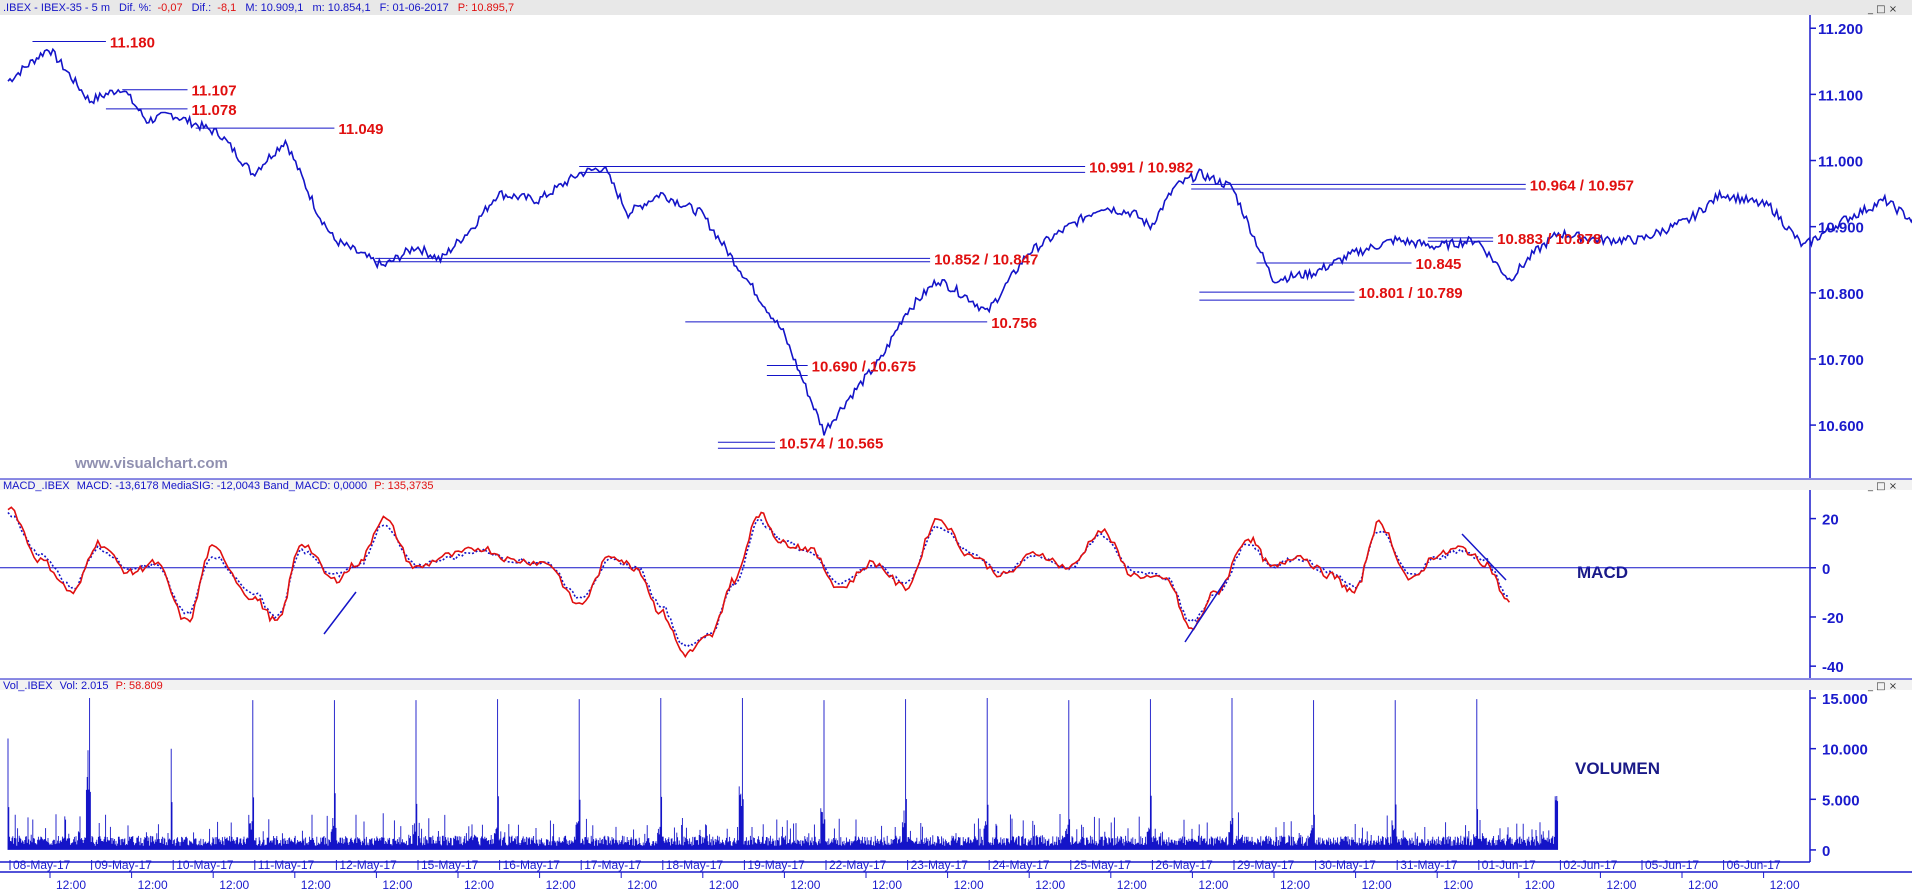  Describe the element at coordinates (151, 463) in the screenshot. I see `watermark: www.visualchart.com` at that location.